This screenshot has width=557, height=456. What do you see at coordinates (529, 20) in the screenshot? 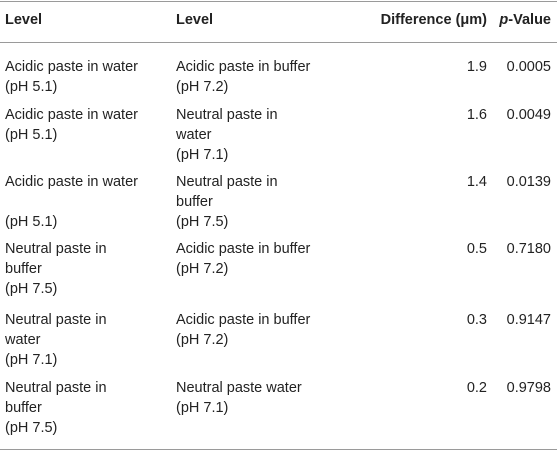
I see `header-p-rest: -Value` at bounding box center [529, 20].